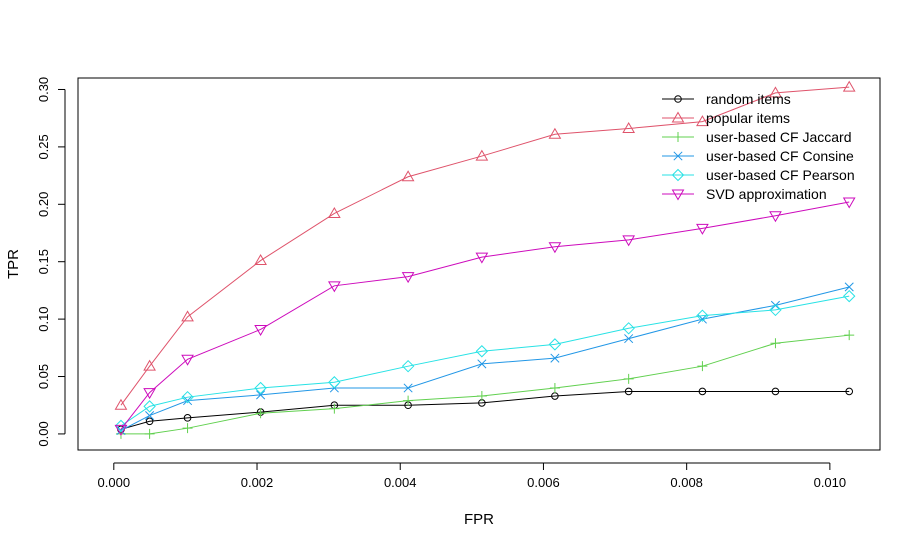  What do you see at coordinates (114, 482) in the screenshot?
I see `x-tick-label: 0.000` at bounding box center [114, 482].